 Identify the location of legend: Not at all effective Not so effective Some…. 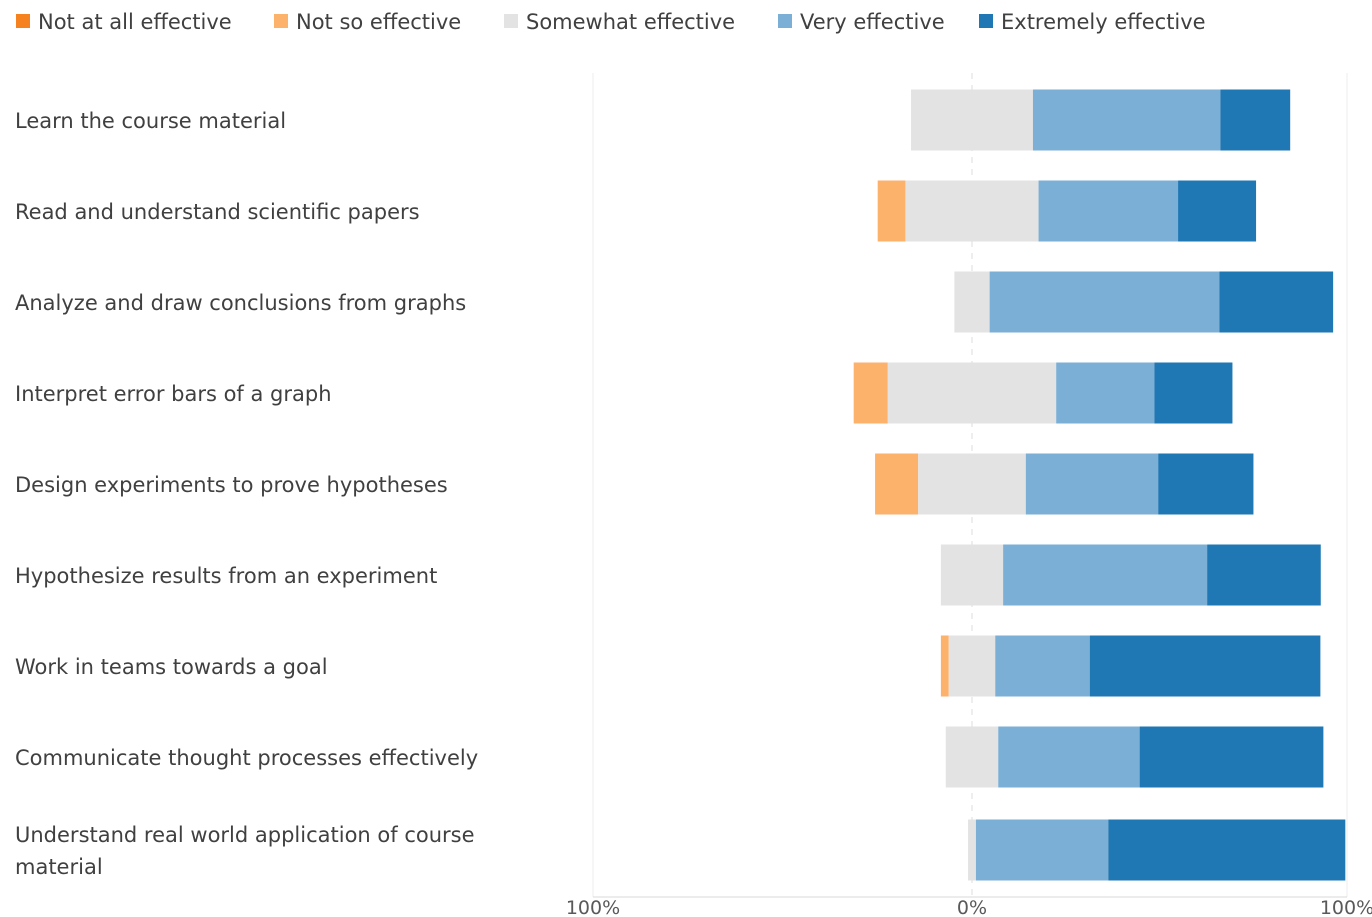
(611, 22).